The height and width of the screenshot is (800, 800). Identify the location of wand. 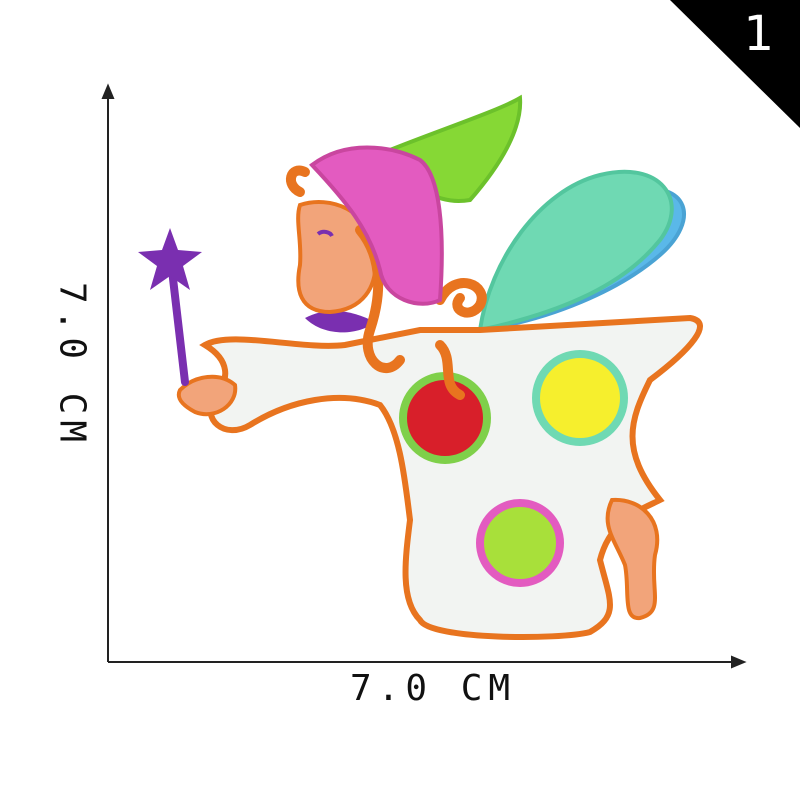
(170, 307).